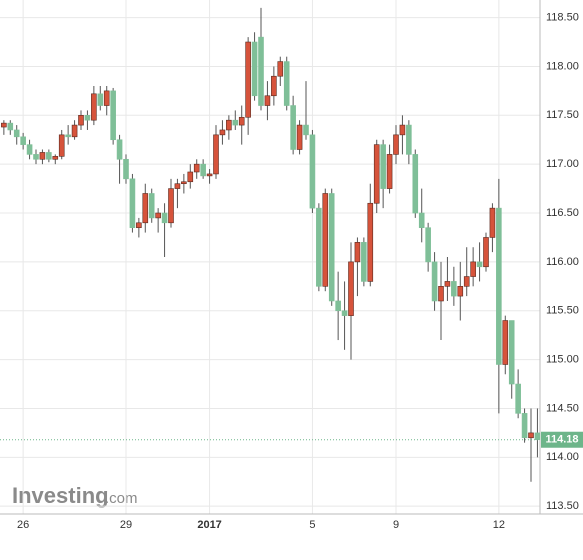 The image size is (583, 560). I want to click on watermark: Investing, so click(60, 495).